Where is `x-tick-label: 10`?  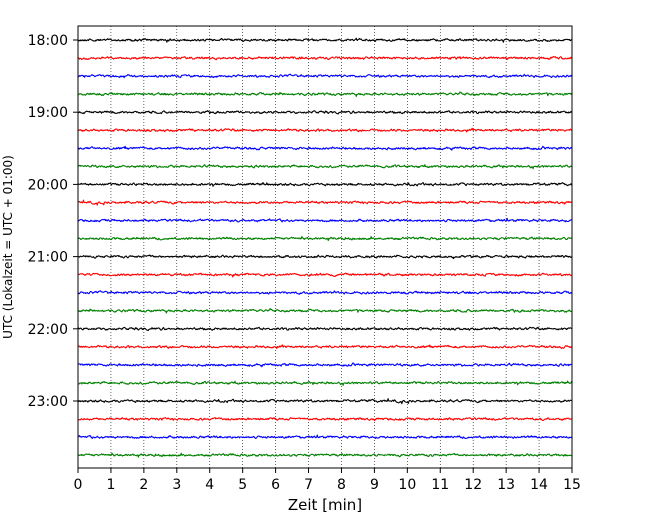
x-tick-label: 10 is located at coordinates (407, 485).